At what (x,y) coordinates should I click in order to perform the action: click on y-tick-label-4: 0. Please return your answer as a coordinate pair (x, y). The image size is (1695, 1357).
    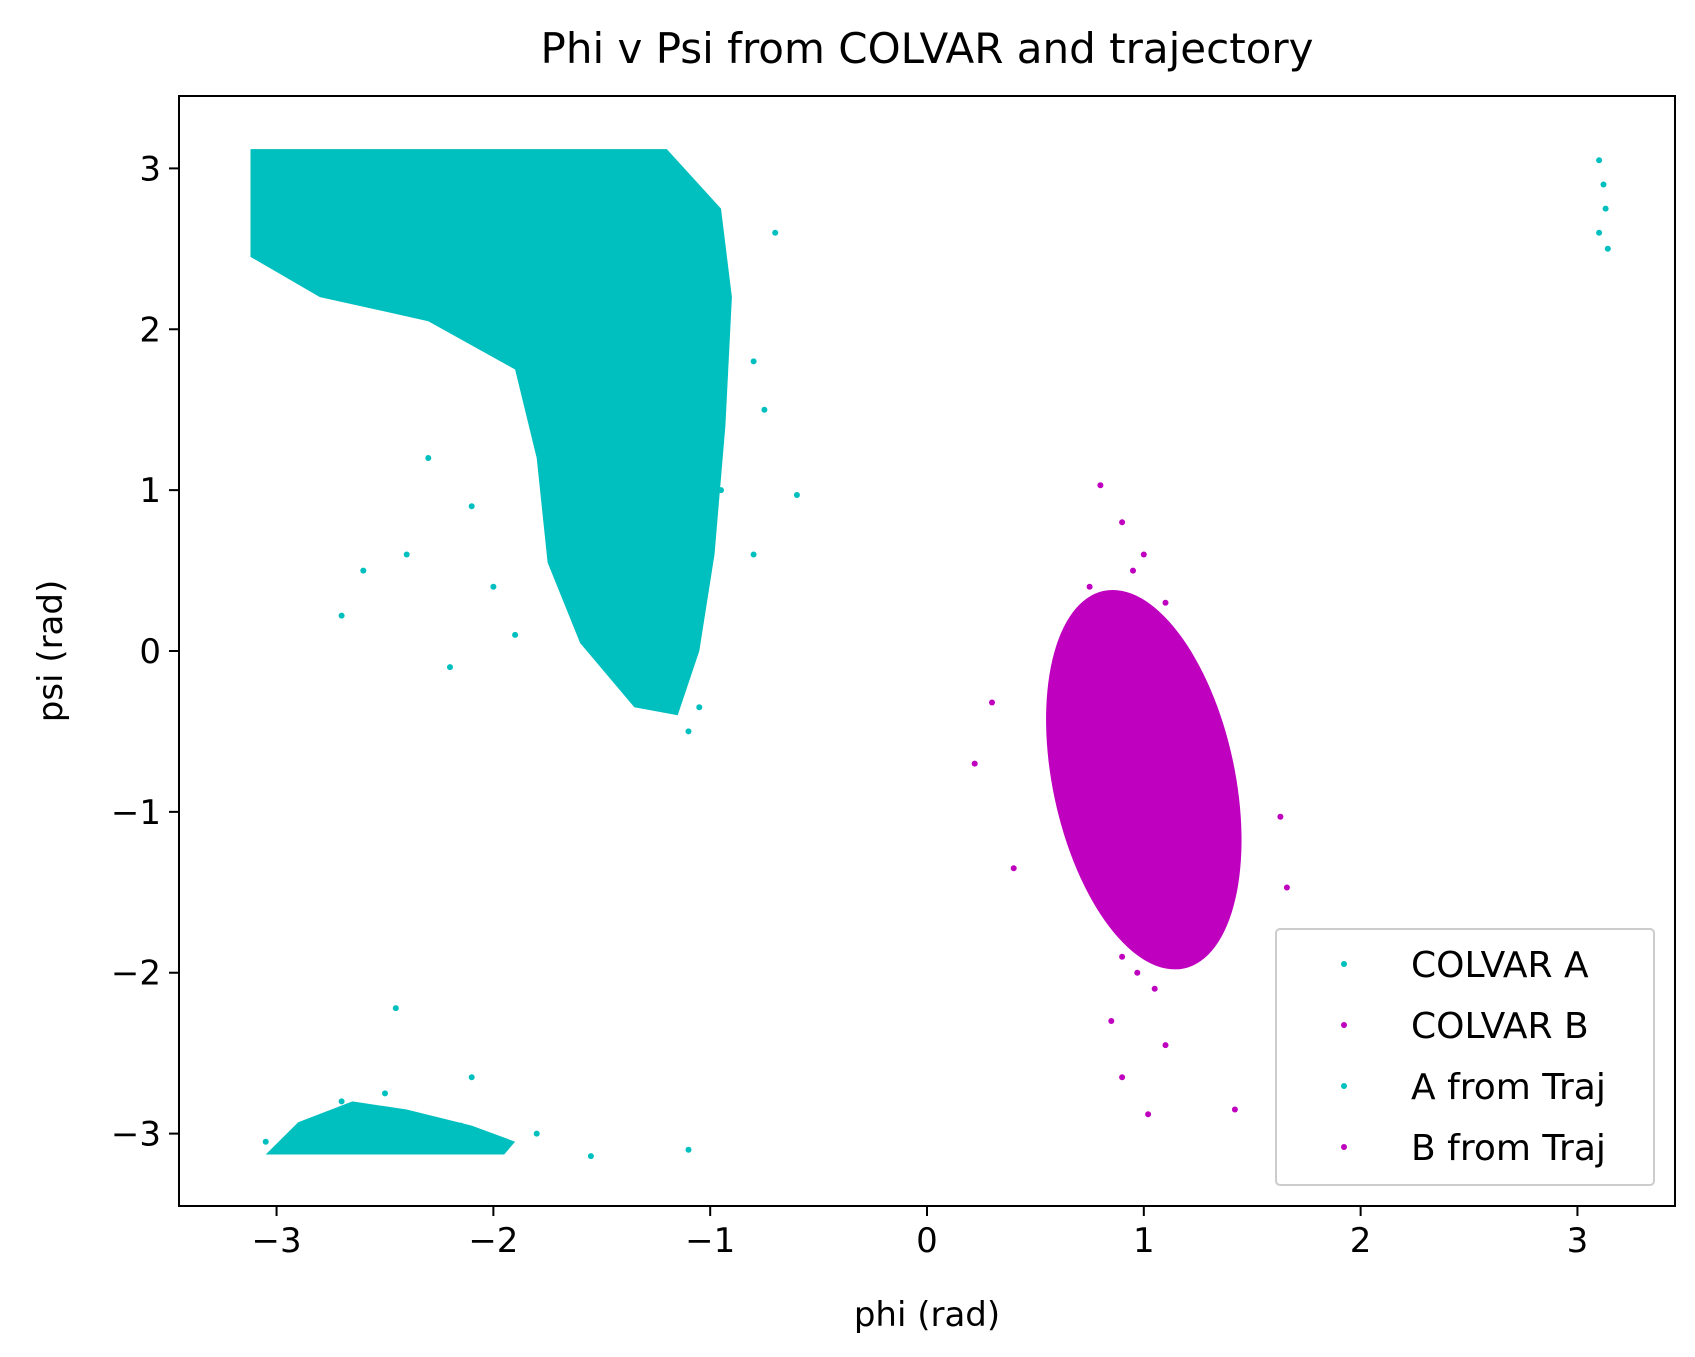
    Looking at the image, I should click on (150, 652).